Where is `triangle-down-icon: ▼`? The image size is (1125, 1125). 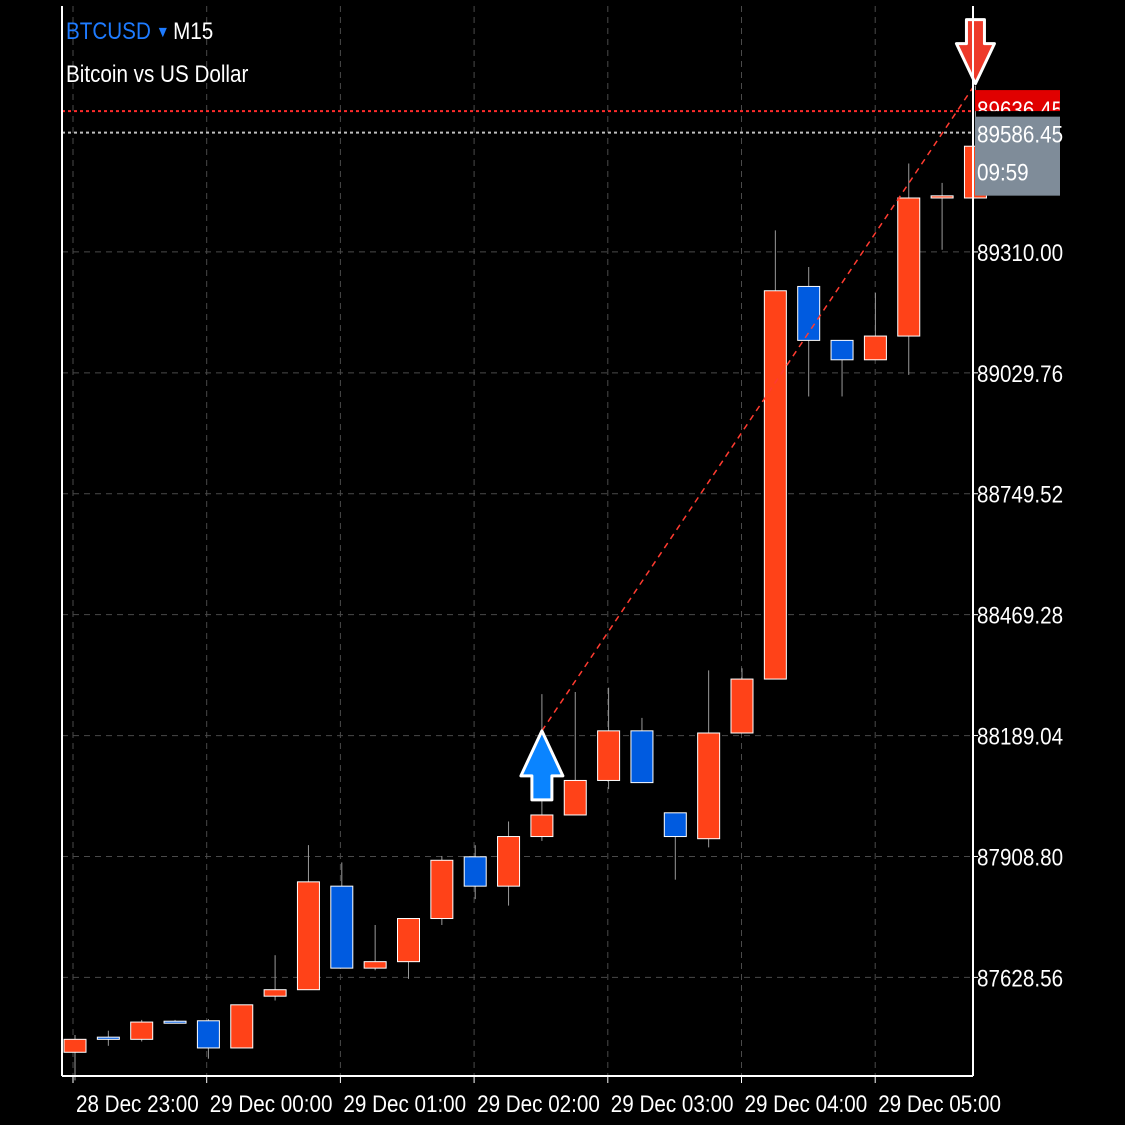 triangle-down-icon: ▼ is located at coordinates (163, 32).